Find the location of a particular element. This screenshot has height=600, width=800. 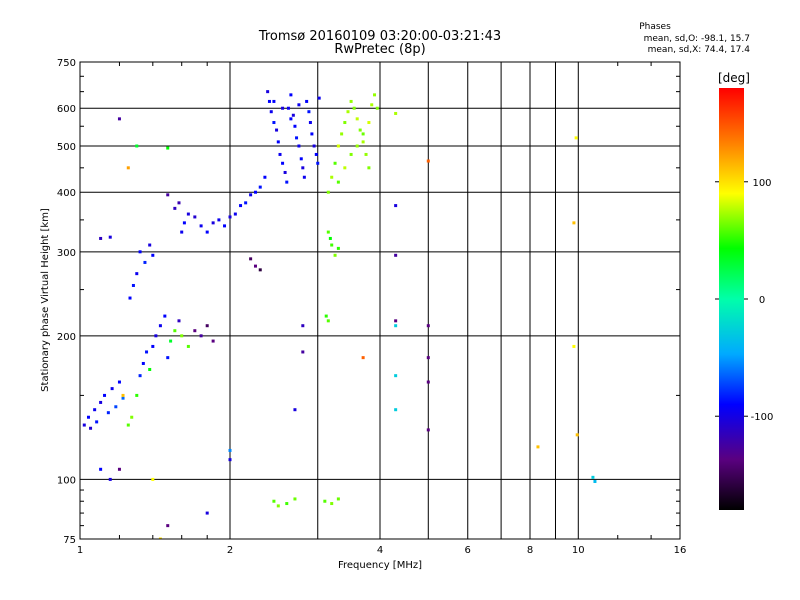

chart-subtitle: RwPretec (8p) is located at coordinates (379, 49).